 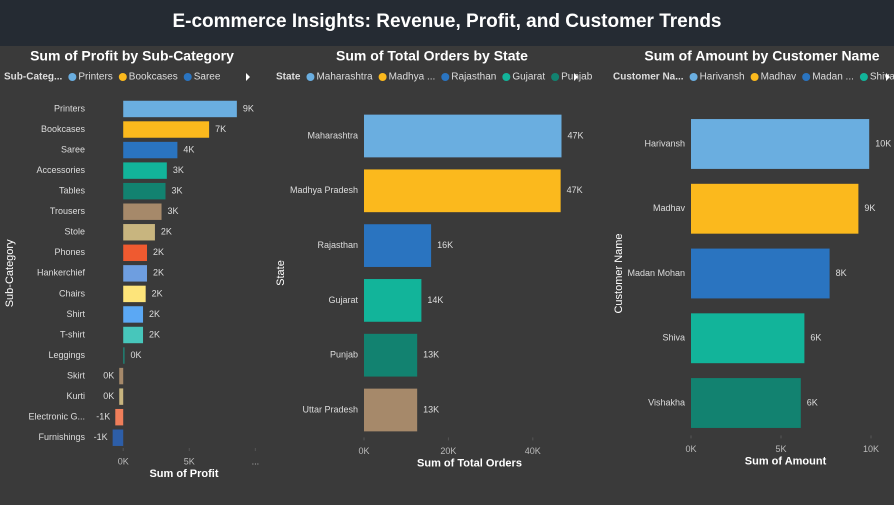 I want to click on y-tick-label: Trousers, so click(x=68, y=211).